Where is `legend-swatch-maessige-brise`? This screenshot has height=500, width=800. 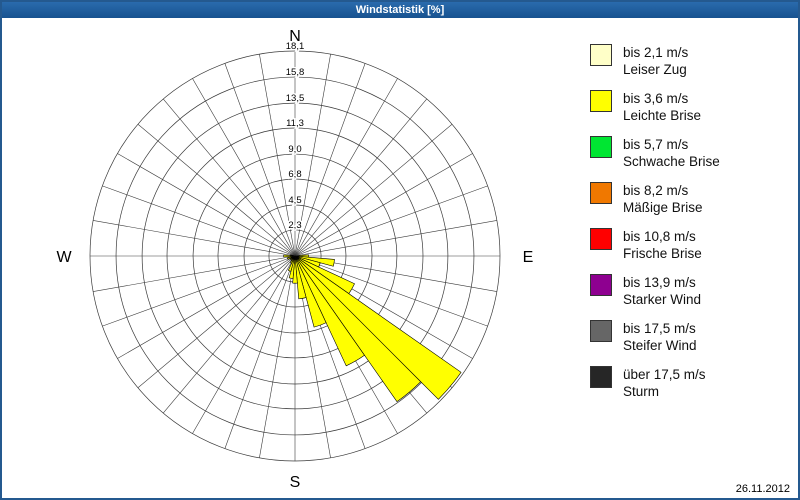 legend-swatch-maessige-brise is located at coordinates (601, 193).